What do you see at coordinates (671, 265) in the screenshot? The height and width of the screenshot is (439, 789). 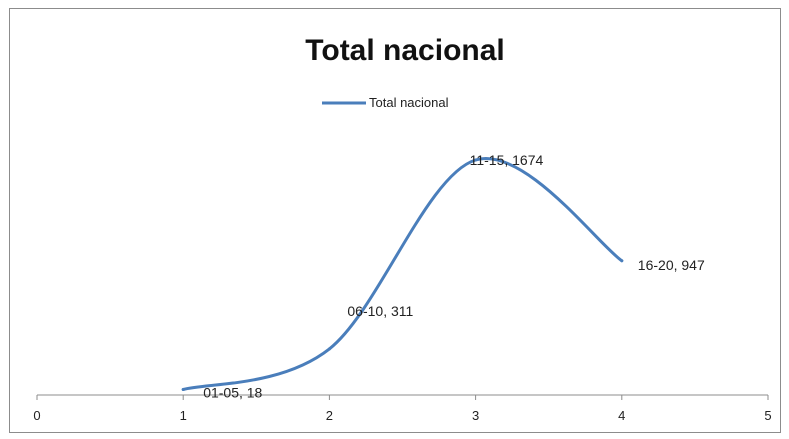 I see `data-label-4: 16-20, 947` at bounding box center [671, 265].